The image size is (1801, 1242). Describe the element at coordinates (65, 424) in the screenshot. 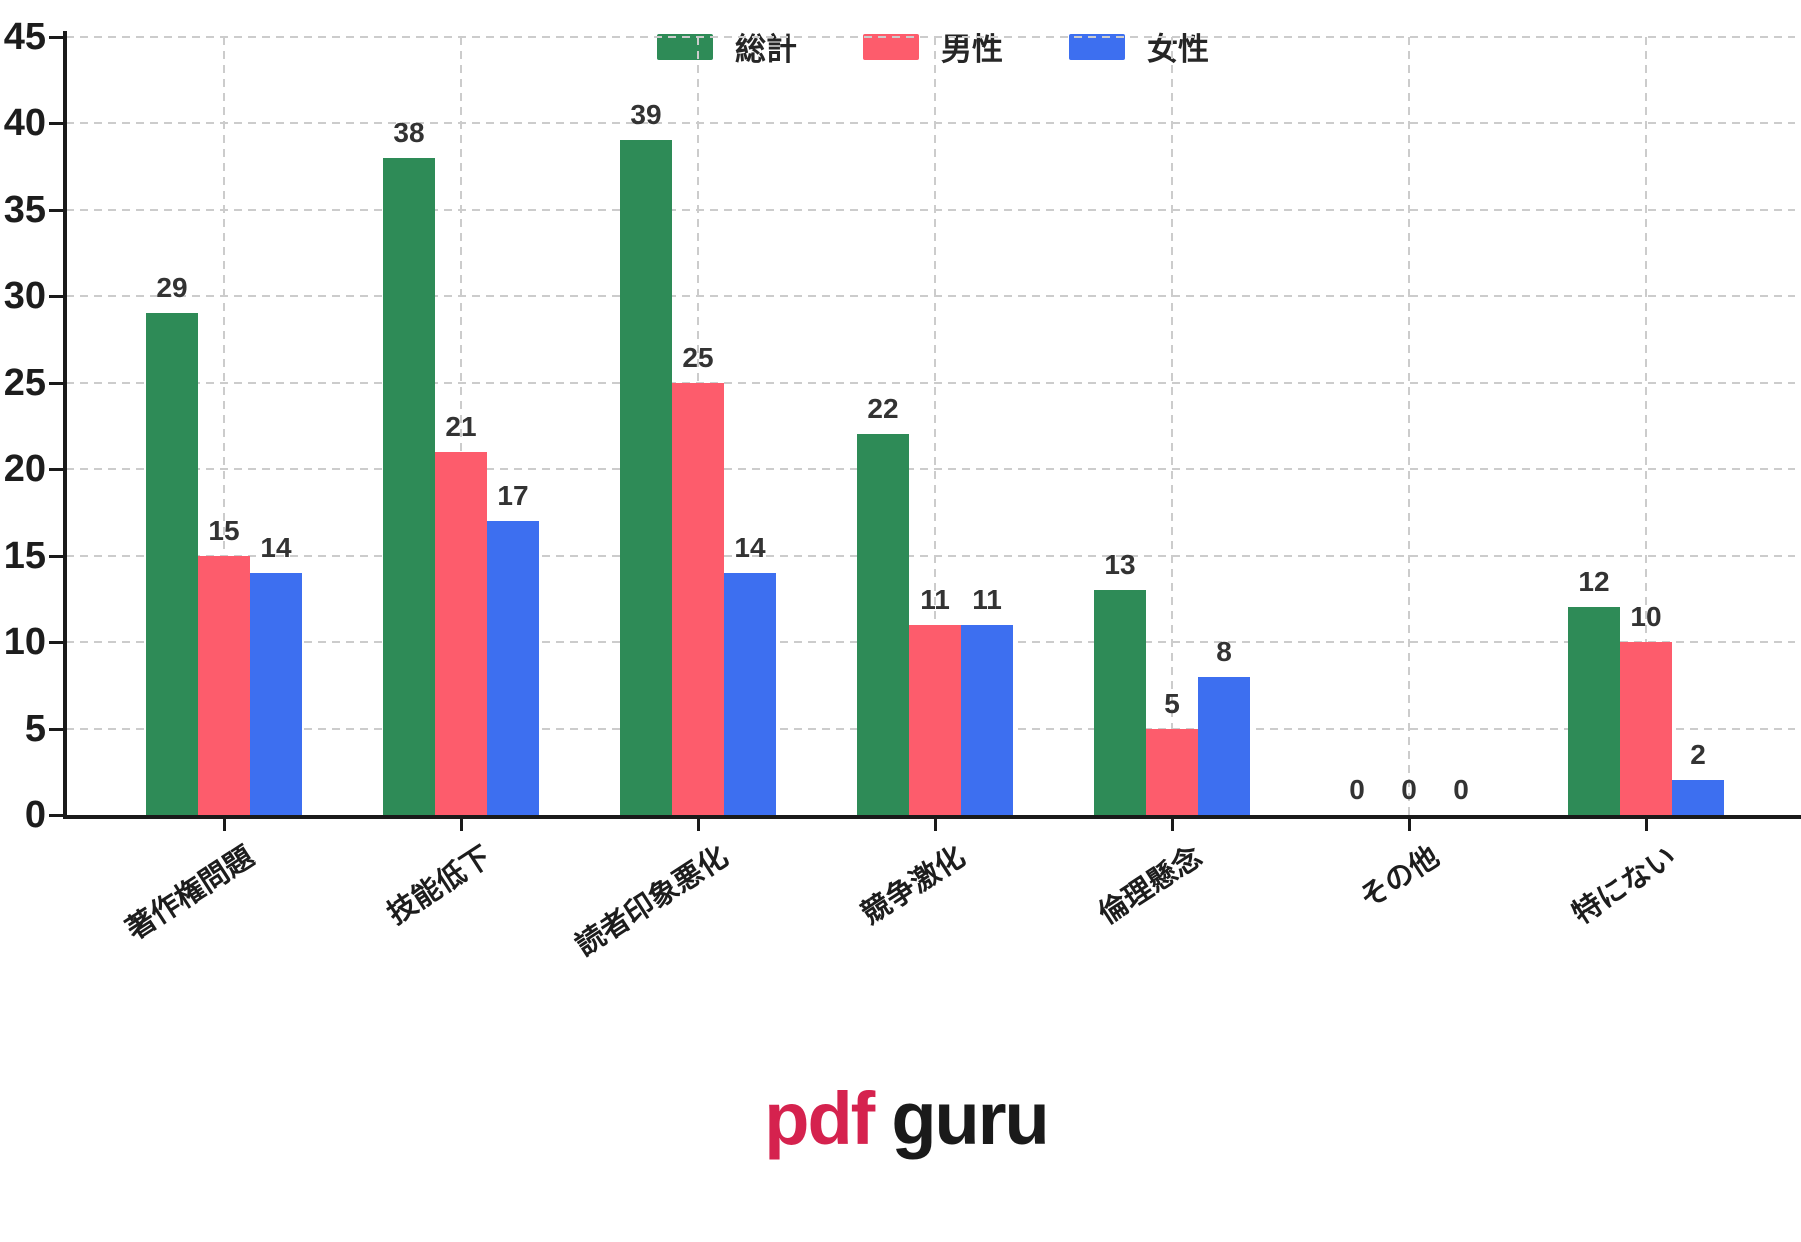

I see `y-axis-spine` at that location.